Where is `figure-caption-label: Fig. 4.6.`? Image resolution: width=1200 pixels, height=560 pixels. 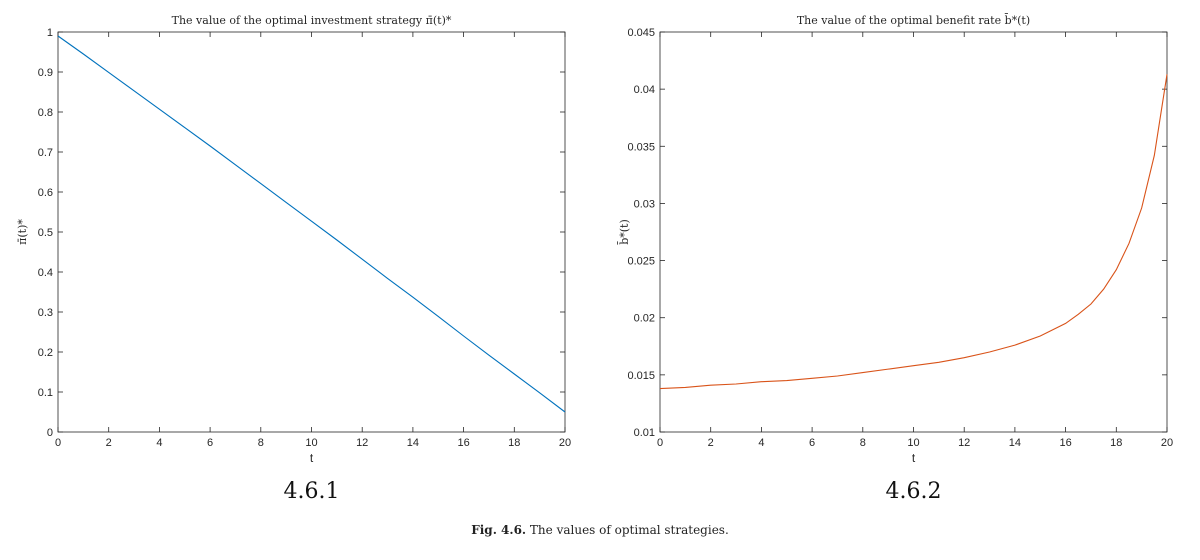 figure-caption-label: Fig. 4.6. is located at coordinates (499, 530).